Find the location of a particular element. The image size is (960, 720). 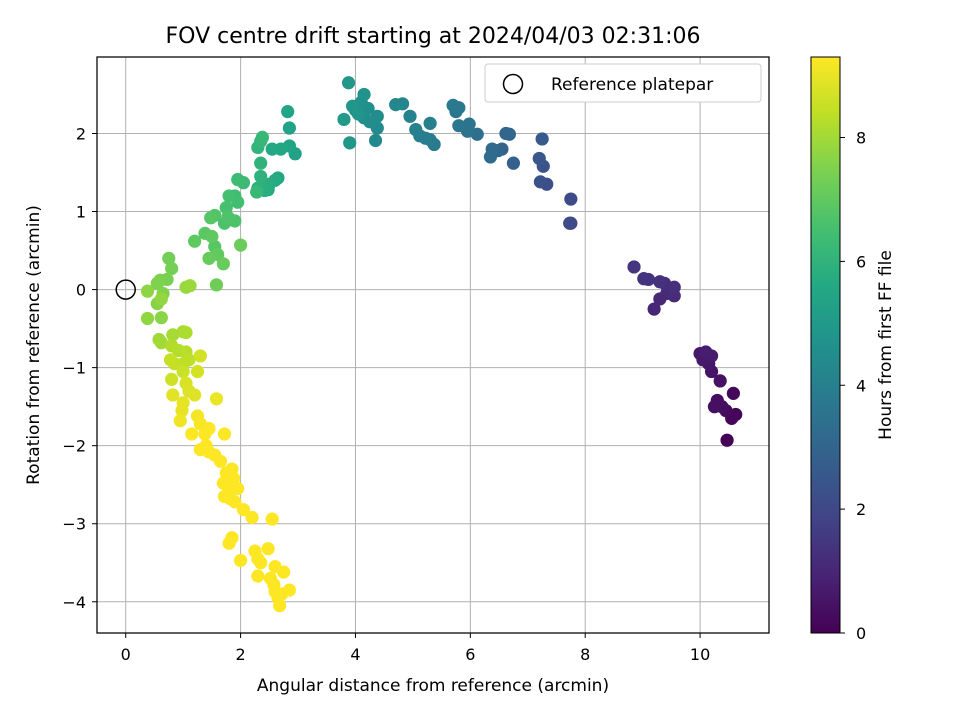

x-tick-label: 8 is located at coordinates (585, 654).